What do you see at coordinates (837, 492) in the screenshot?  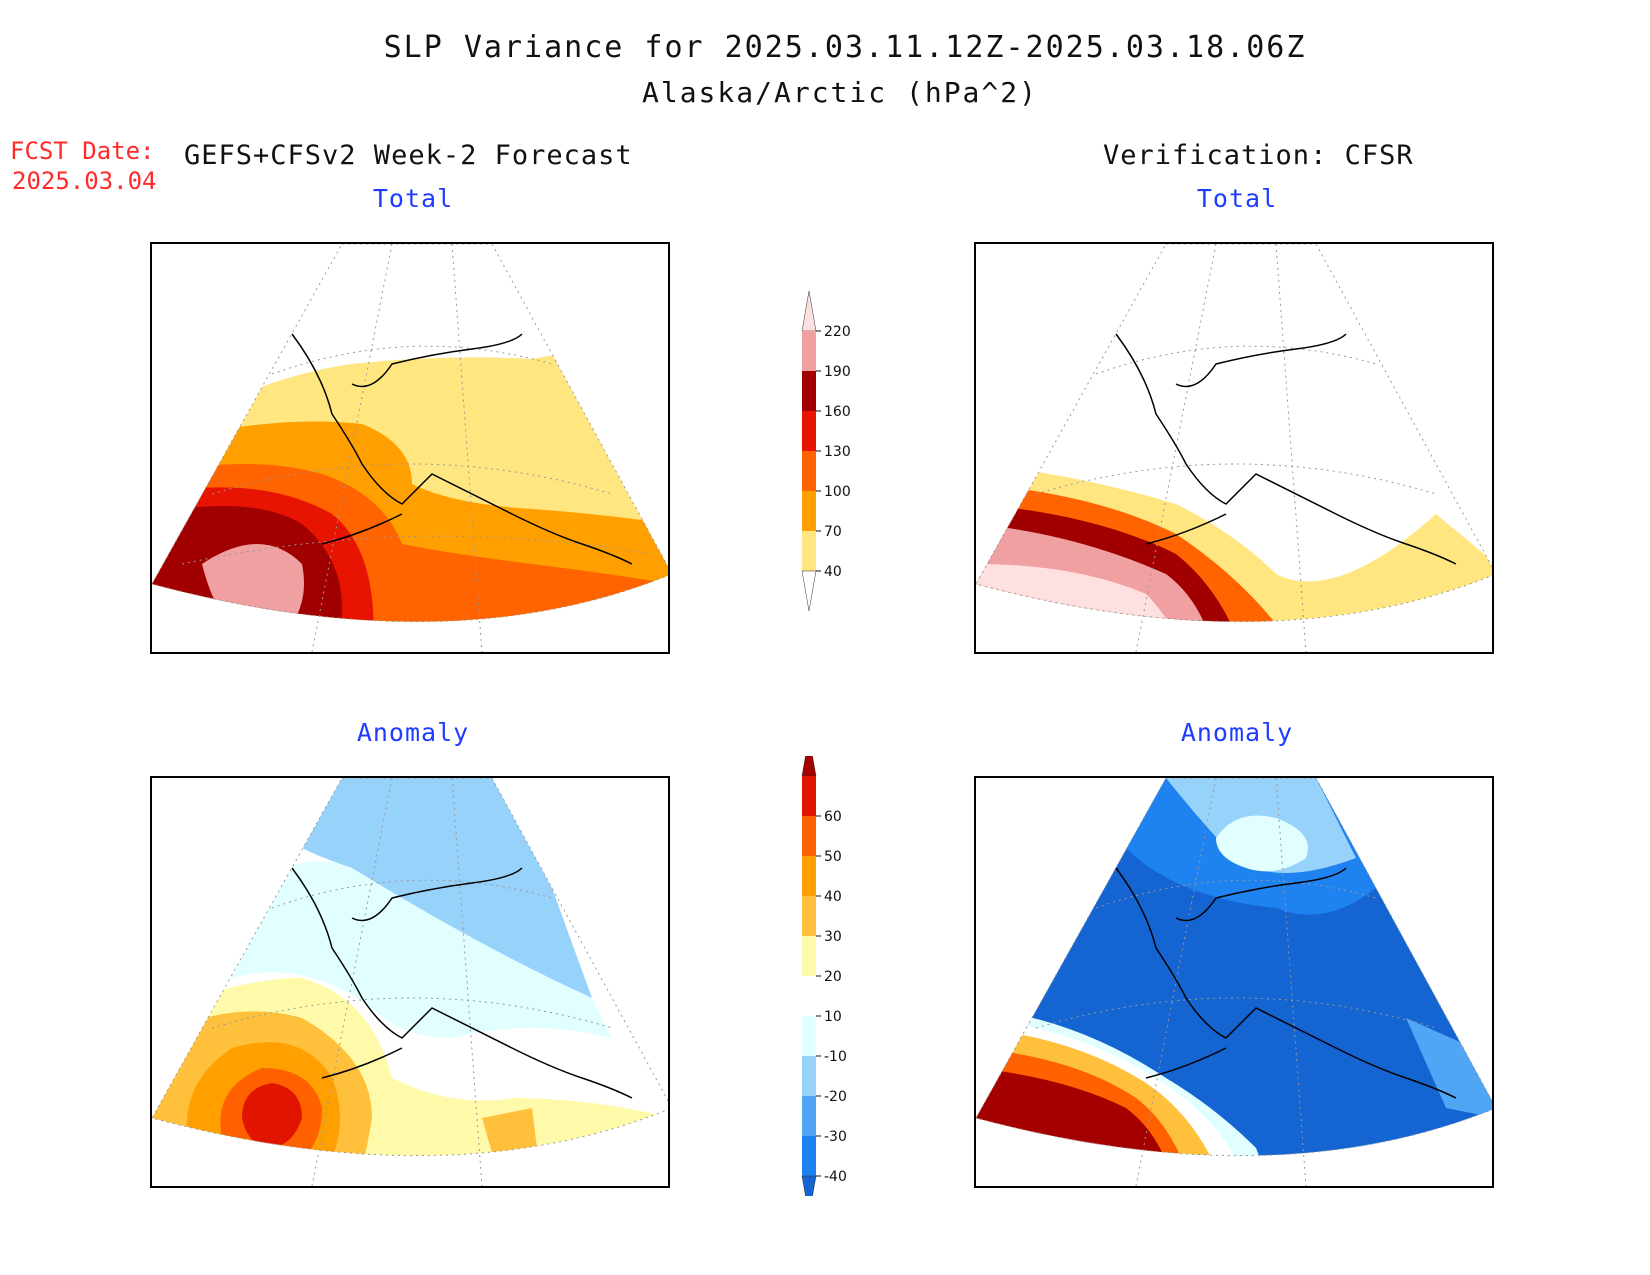 I see `colorbar-total-label: 100` at bounding box center [837, 492].